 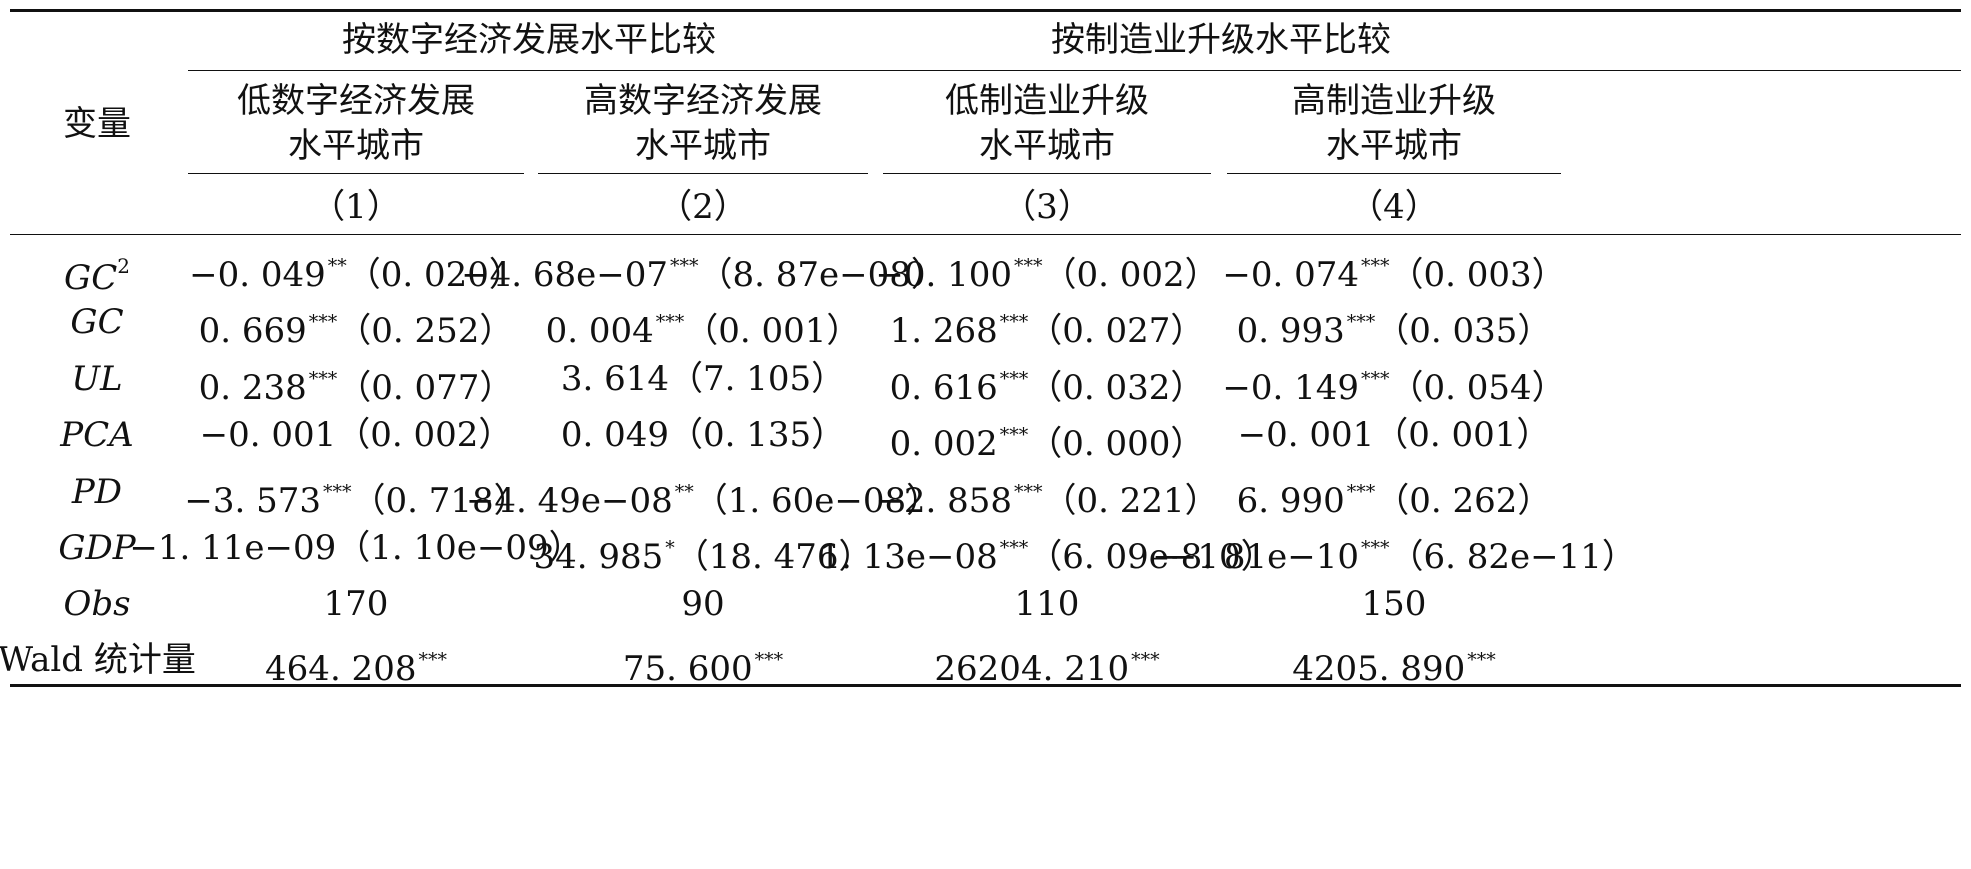 What do you see at coordinates (337, 266) in the screenshot?
I see `significance-stars: **` at bounding box center [337, 266].